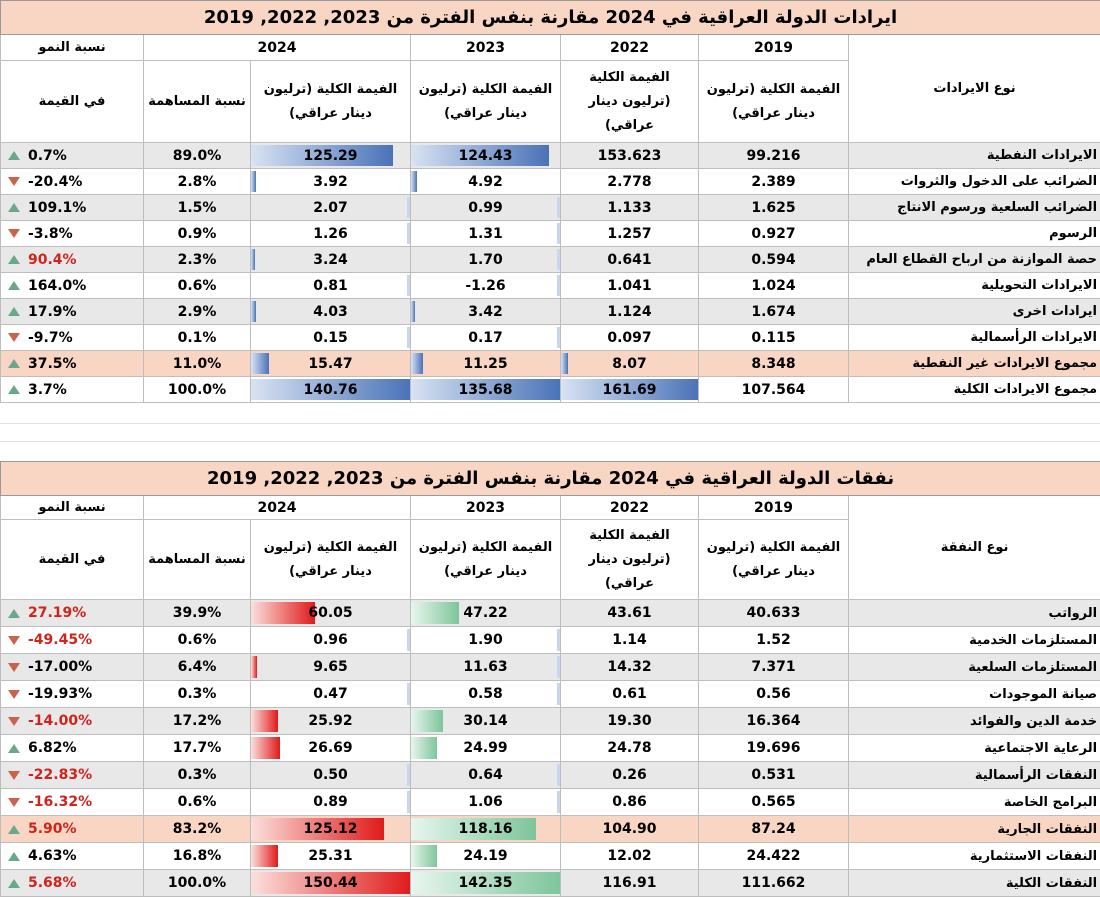 This screenshot has width=1100, height=897. I want to click on value-cell-2024: 0.89, so click(331, 802).